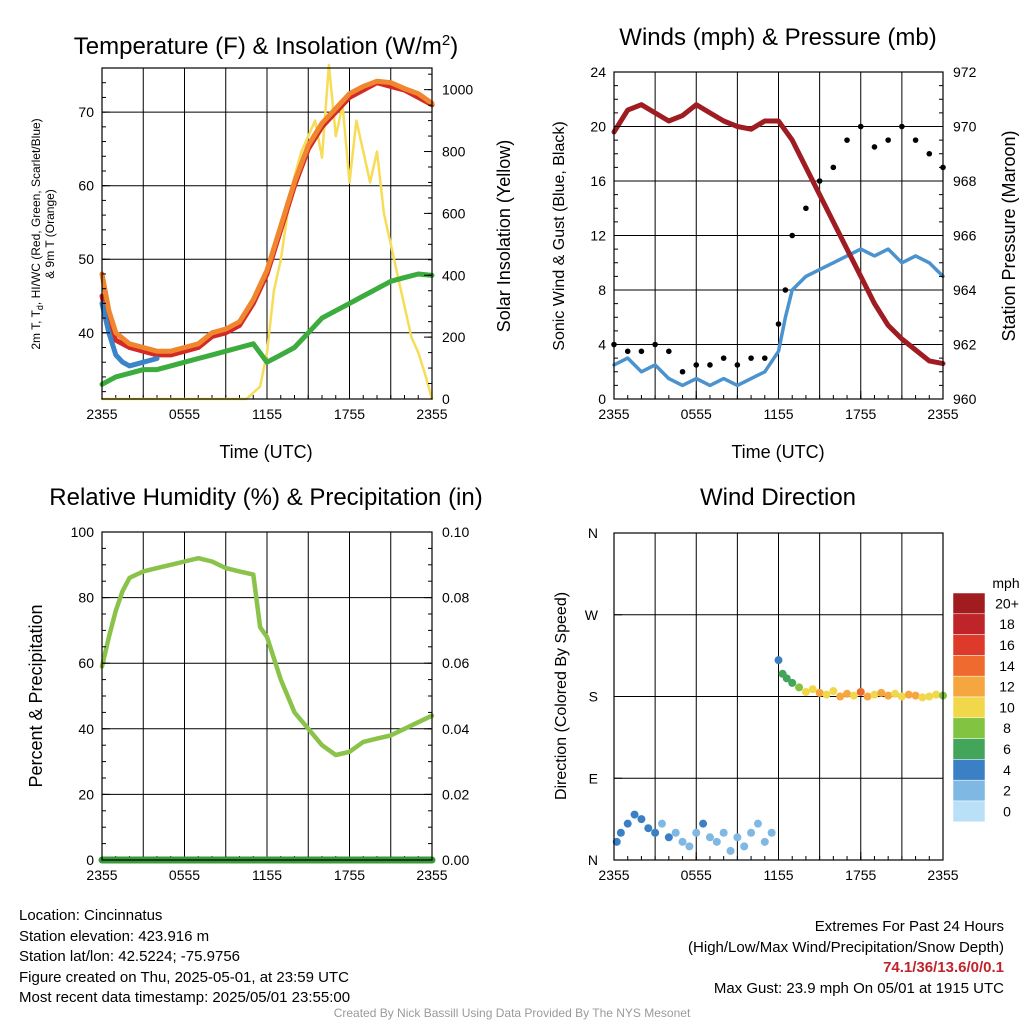  What do you see at coordinates (561, 696) in the screenshot?
I see `direction-y-label: Direction (Colored By Speed)` at bounding box center [561, 696].